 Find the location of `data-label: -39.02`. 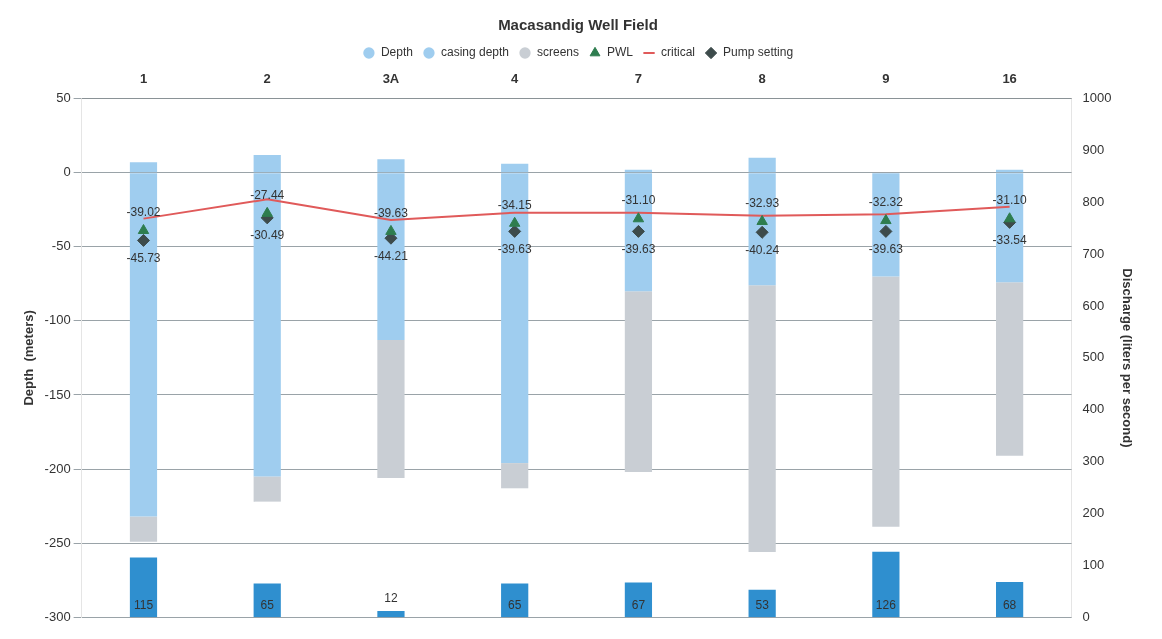

data-label: -39.02 is located at coordinates (143, 211).